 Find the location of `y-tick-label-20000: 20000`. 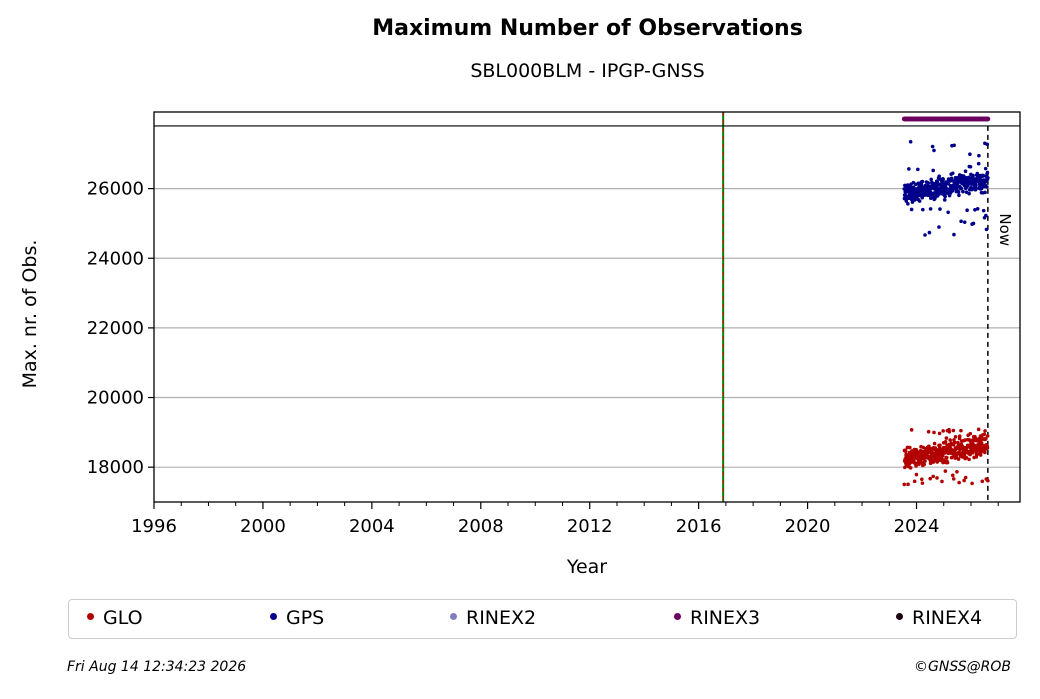

y-tick-label-20000: 20000 is located at coordinates (115, 398).